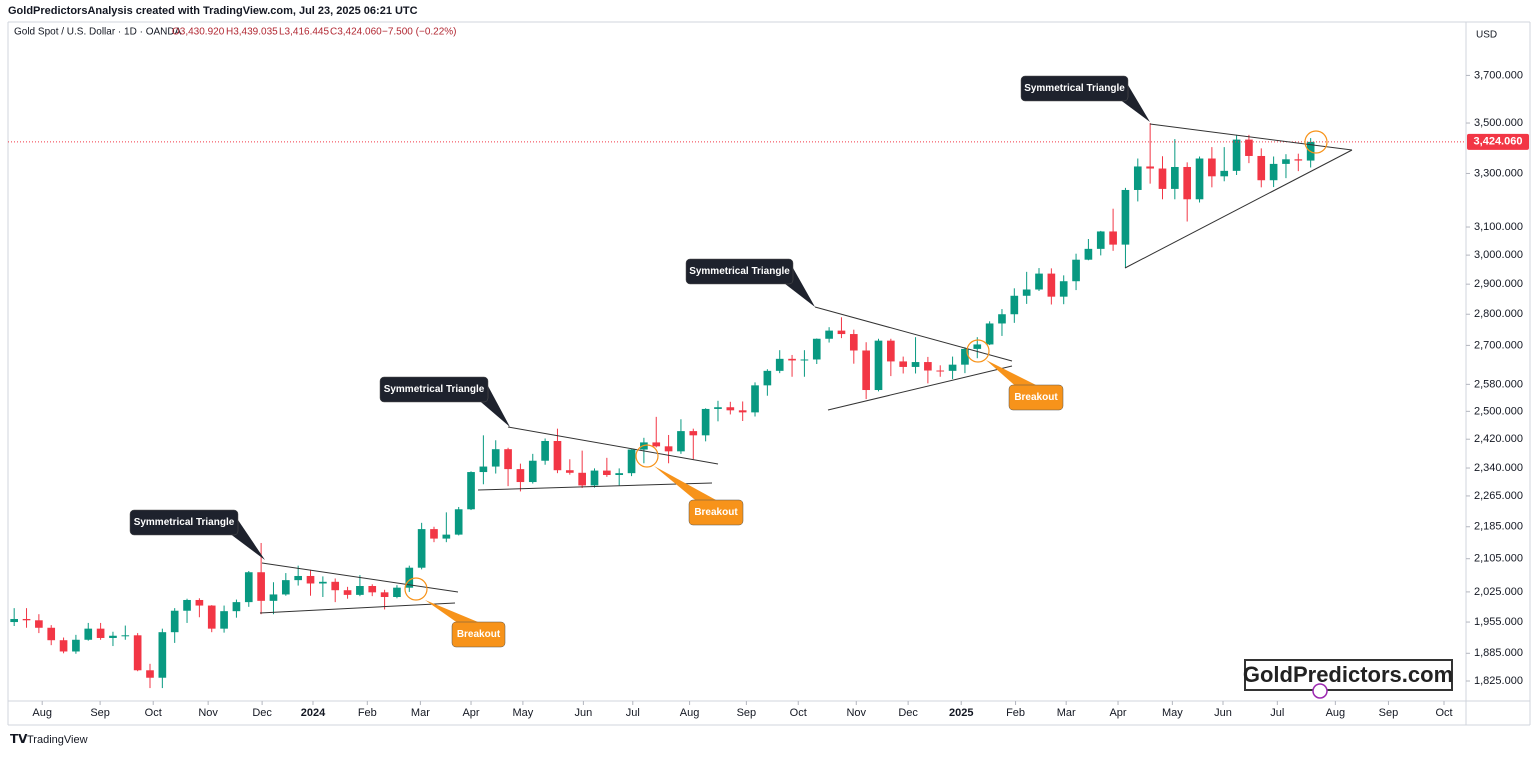 This screenshot has width=1536, height=758. What do you see at coordinates (1498, 141) in the screenshot?
I see `last-price-box` at bounding box center [1498, 141].